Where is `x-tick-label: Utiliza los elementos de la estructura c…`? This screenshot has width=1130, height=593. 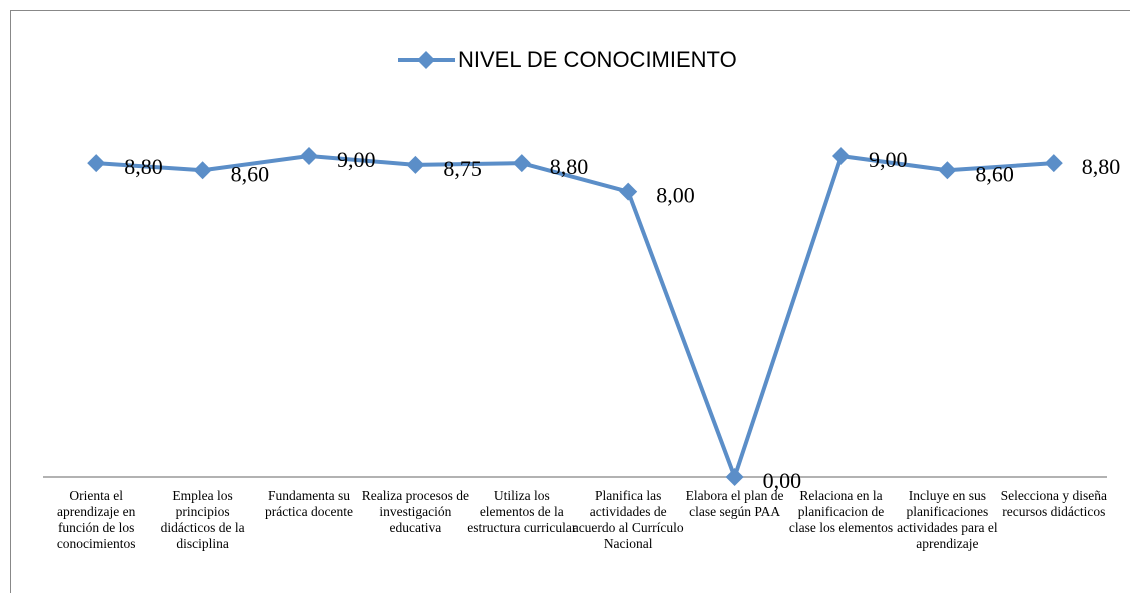
x-tick-label: Utiliza los elementos de la estructura c… is located at coordinates (522, 511).